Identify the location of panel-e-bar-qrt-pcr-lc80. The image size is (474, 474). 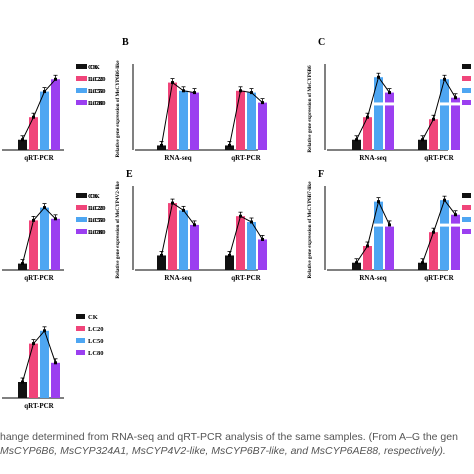
(262, 254).